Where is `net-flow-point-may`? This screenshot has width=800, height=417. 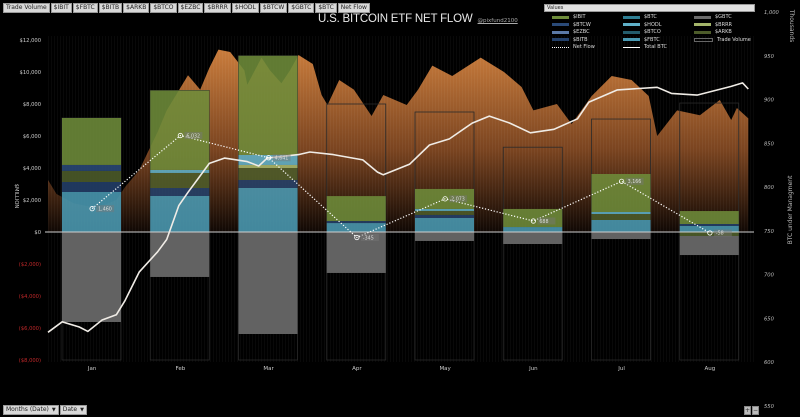 net-flow-point-may is located at coordinates (445, 199).